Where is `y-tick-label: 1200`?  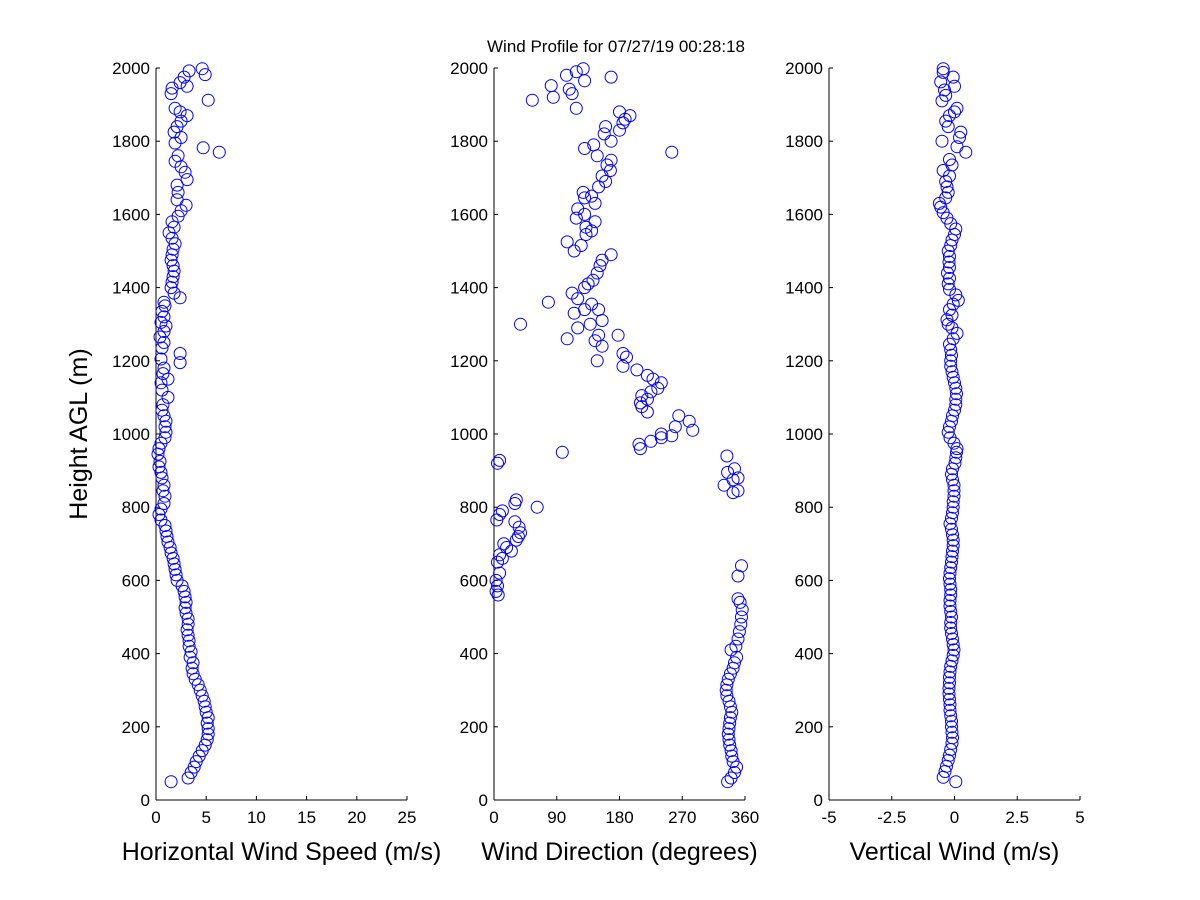
y-tick-label: 1200 is located at coordinates (469, 361).